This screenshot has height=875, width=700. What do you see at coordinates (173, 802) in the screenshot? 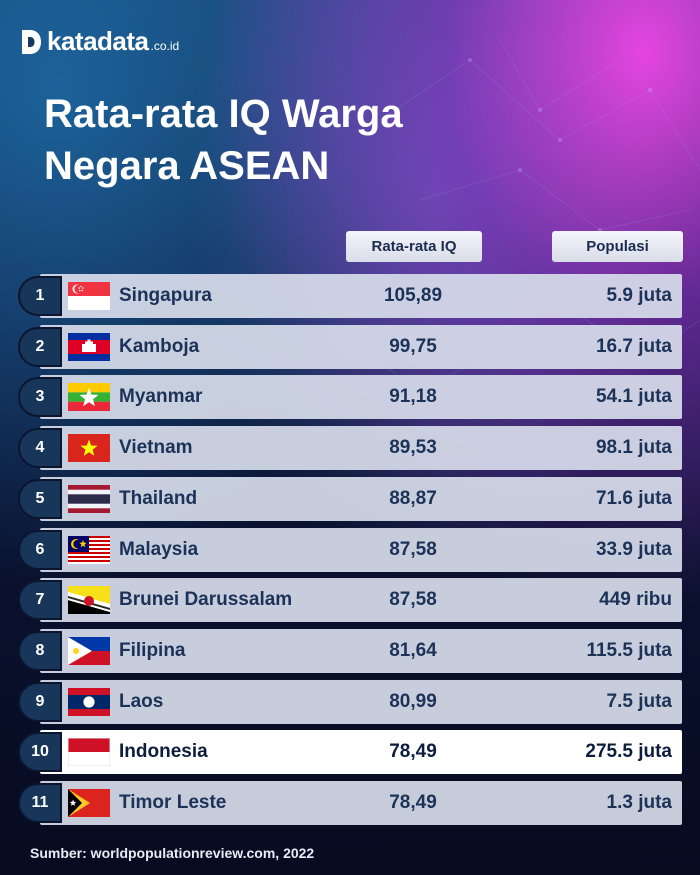
I see `country-name: Timor Leste` at bounding box center [173, 802].